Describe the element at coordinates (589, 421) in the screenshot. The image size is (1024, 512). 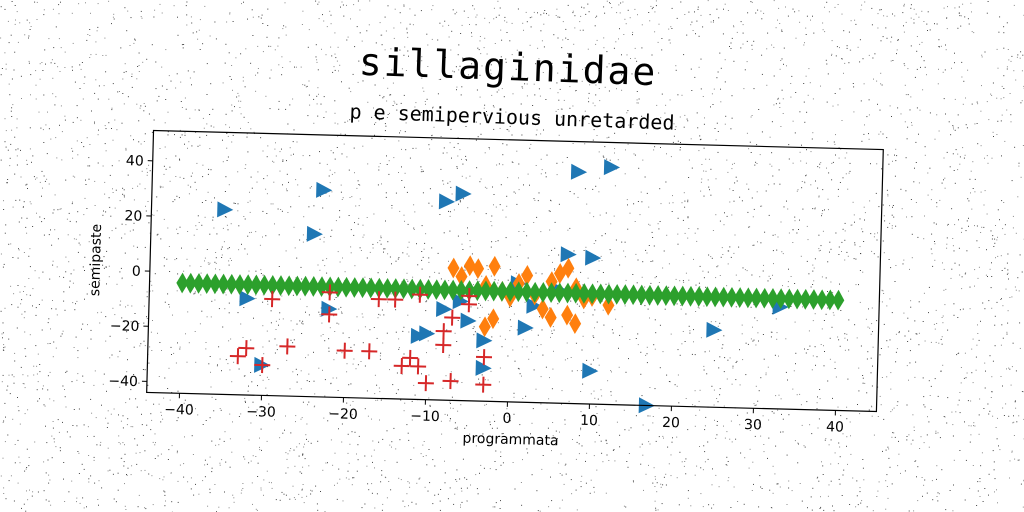
I see `x-tick-label: 10` at that location.